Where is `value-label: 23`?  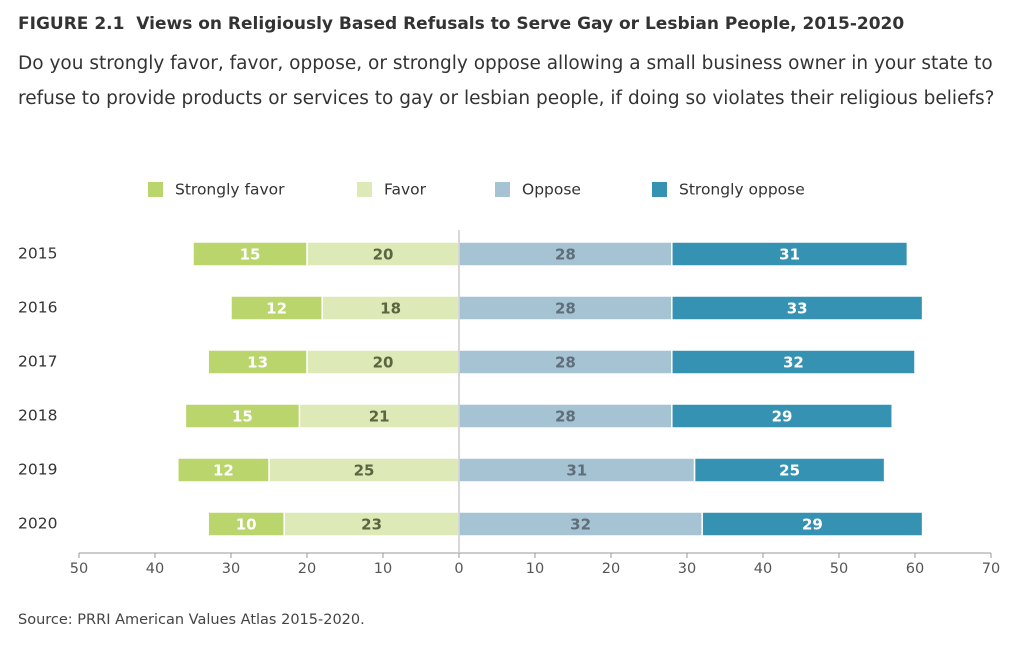 value-label: 23 is located at coordinates (371, 525).